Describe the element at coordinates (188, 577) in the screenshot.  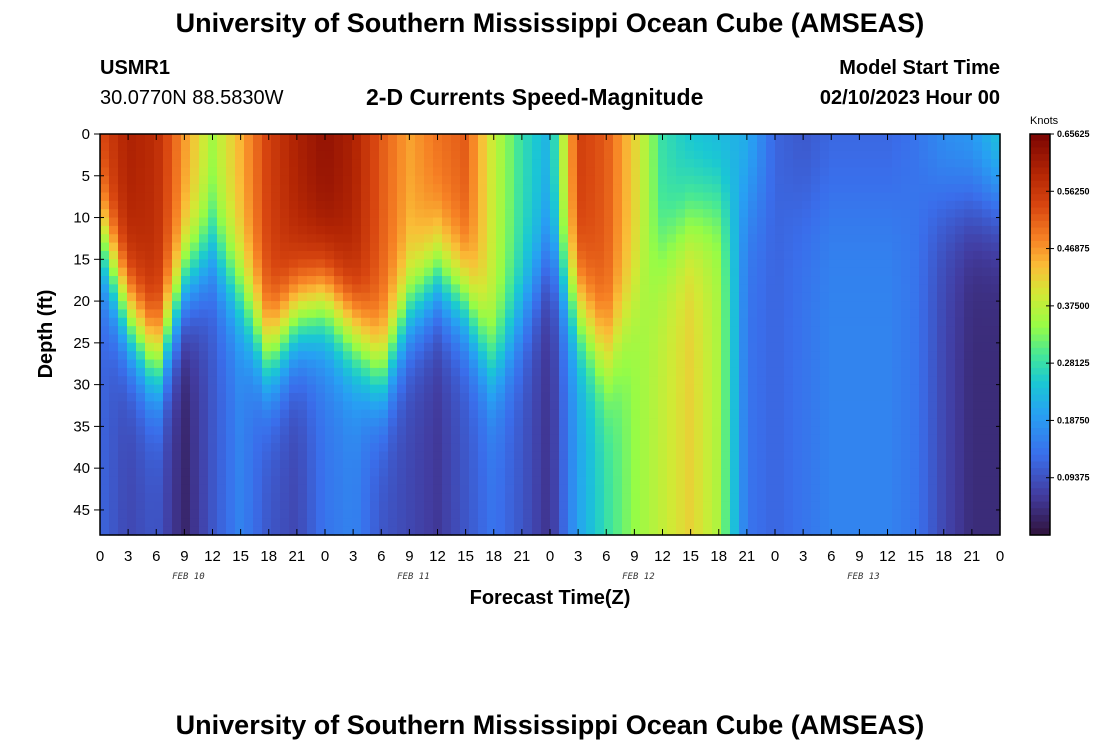
I see `day-label: FEB 10` at that location.